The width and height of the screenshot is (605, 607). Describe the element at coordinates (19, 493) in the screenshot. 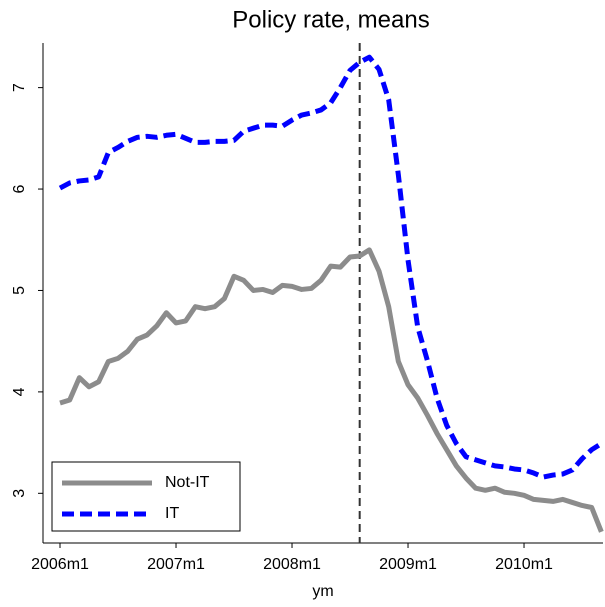

I see `y-tick-label: 3` at that location.